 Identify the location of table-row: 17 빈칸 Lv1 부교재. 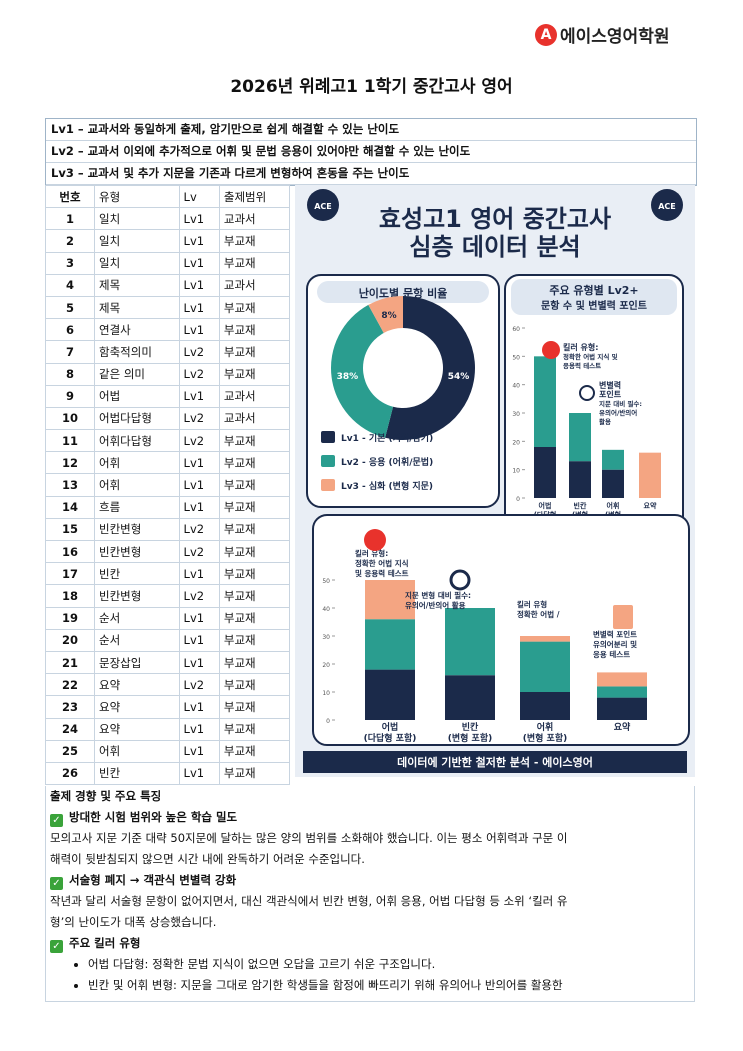
(168, 574).